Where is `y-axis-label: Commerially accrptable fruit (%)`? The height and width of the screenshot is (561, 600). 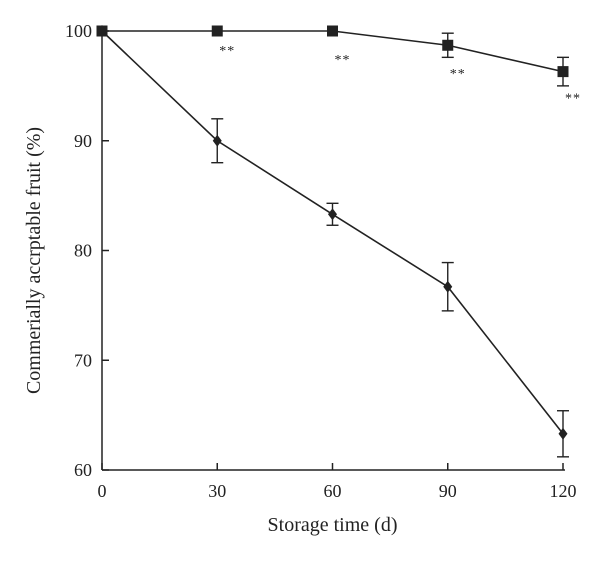 y-axis-label: Commerially accrptable fruit (%) is located at coordinates (34, 260).